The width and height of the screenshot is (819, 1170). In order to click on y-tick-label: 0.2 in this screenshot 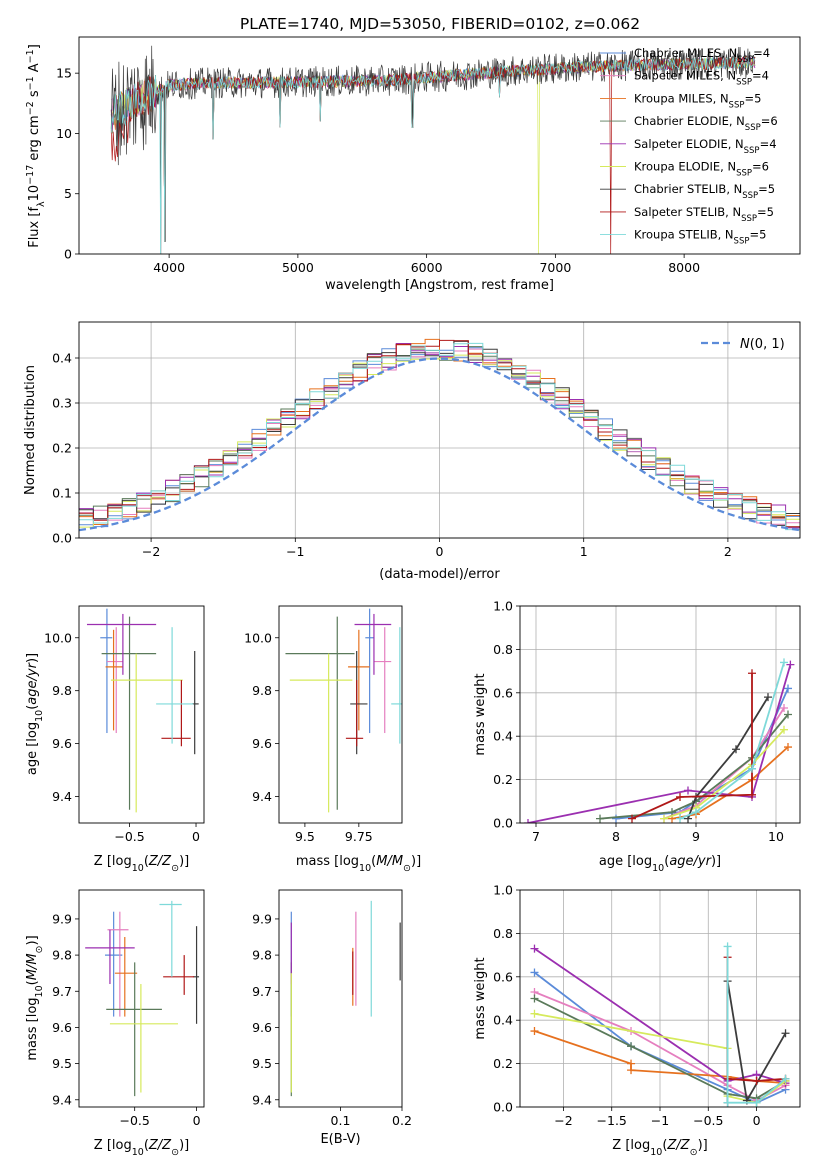, I will do `click(503, 1063)`.